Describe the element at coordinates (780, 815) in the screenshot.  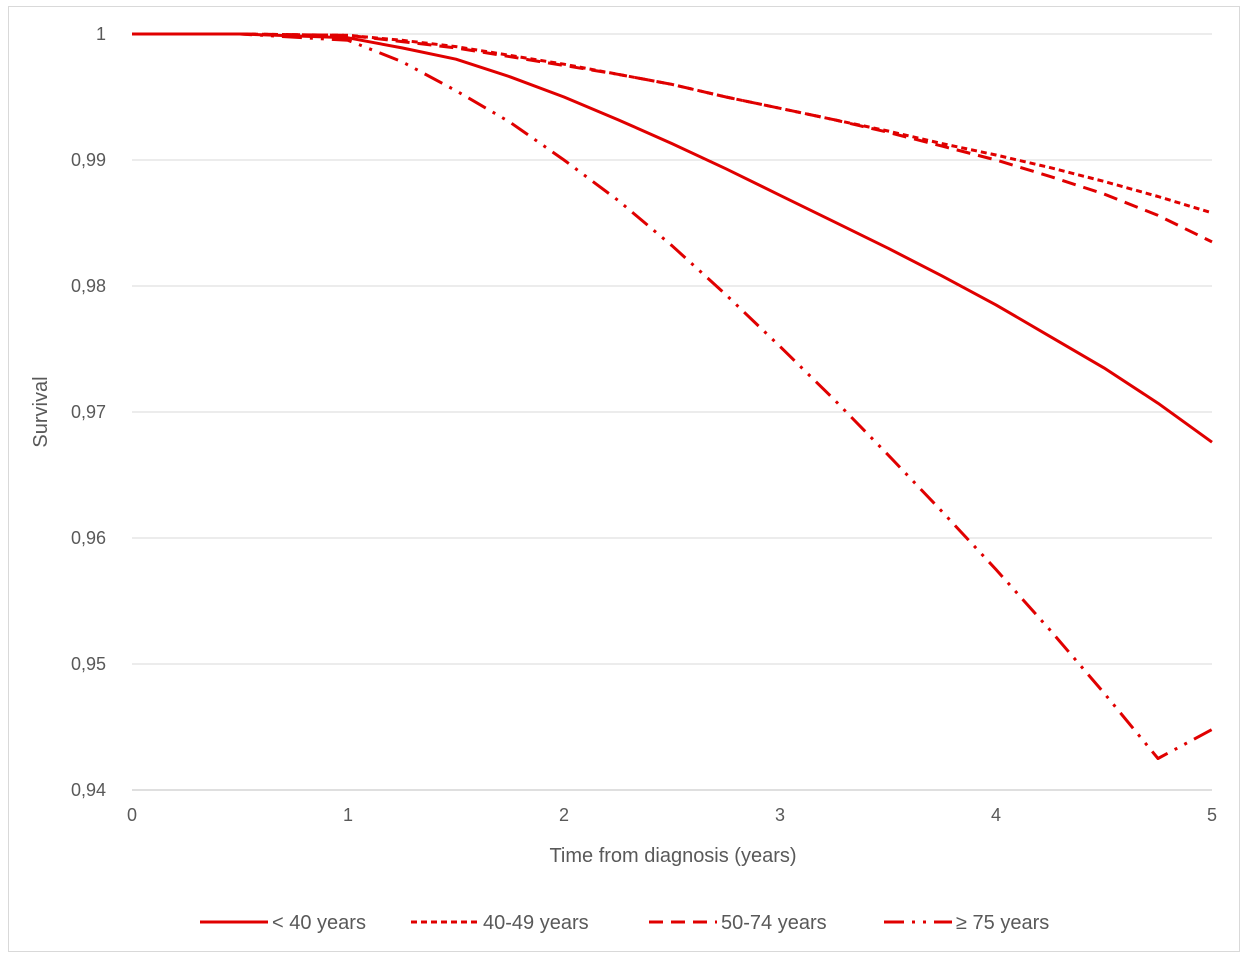
I see `x-tick-label: 3` at that location.